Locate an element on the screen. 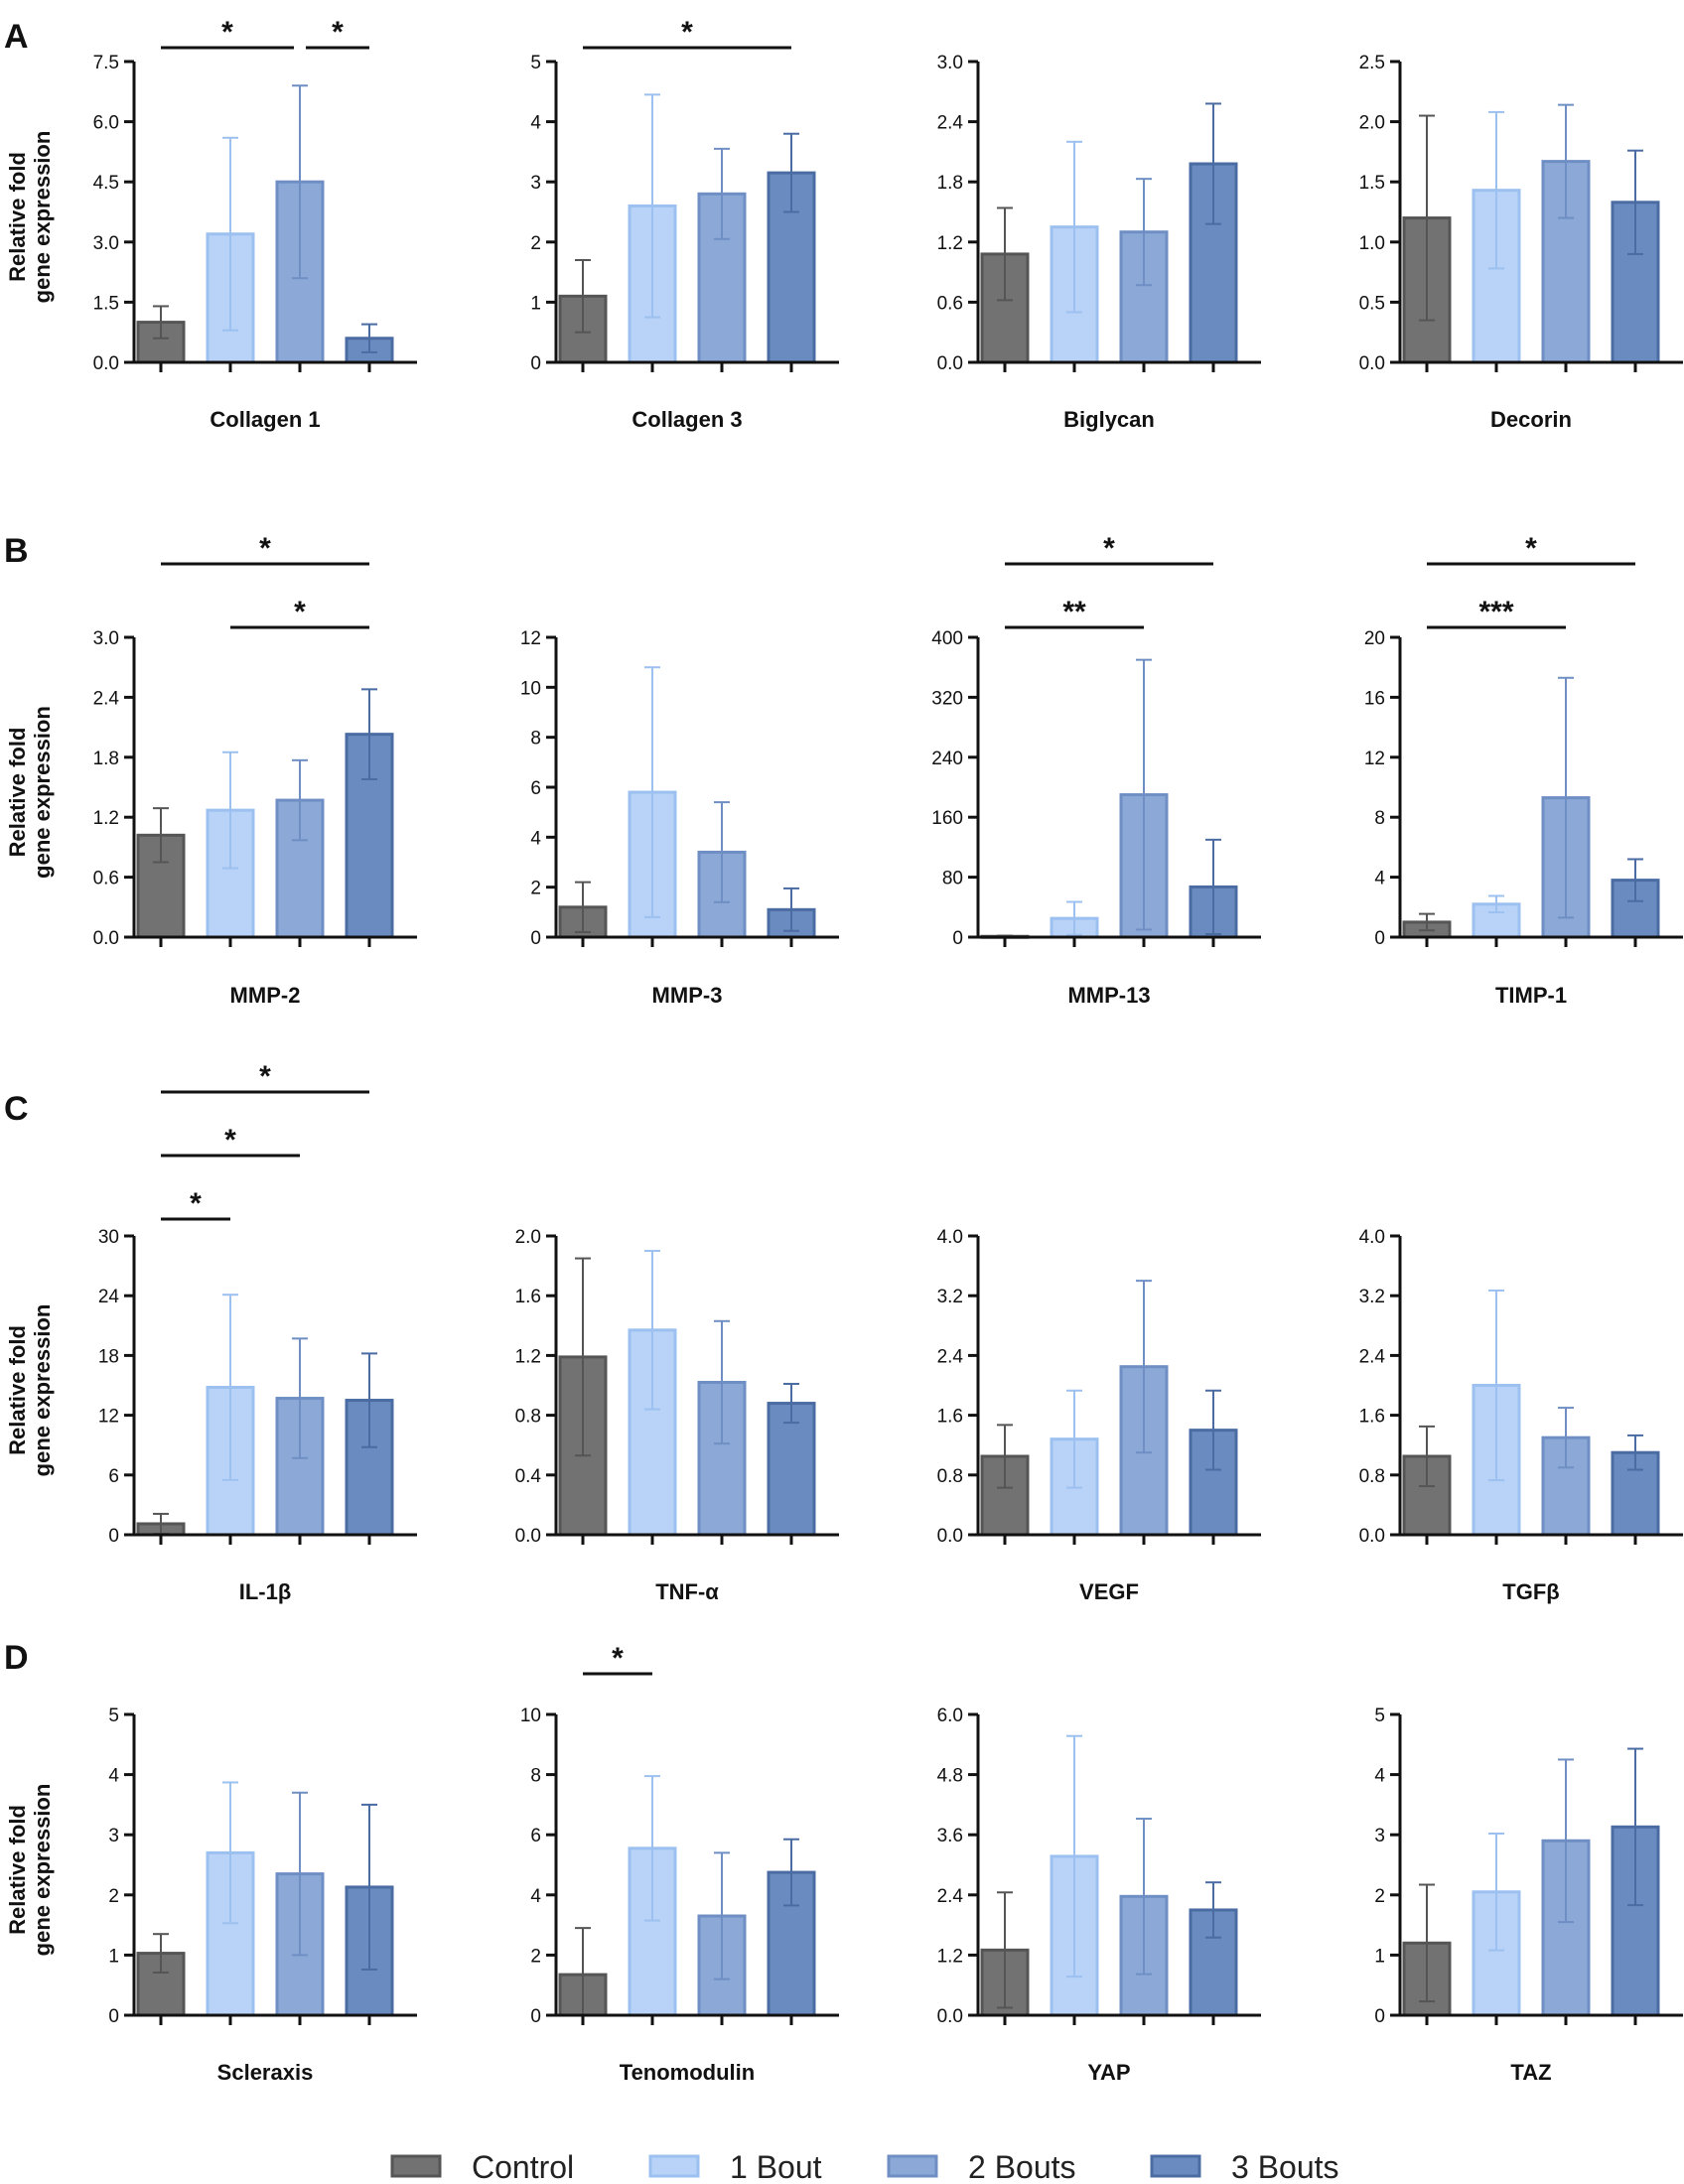 The width and height of the screenshot is (1684, 2184). y-tick-label: 6 is located at coordinates (113, 1476).